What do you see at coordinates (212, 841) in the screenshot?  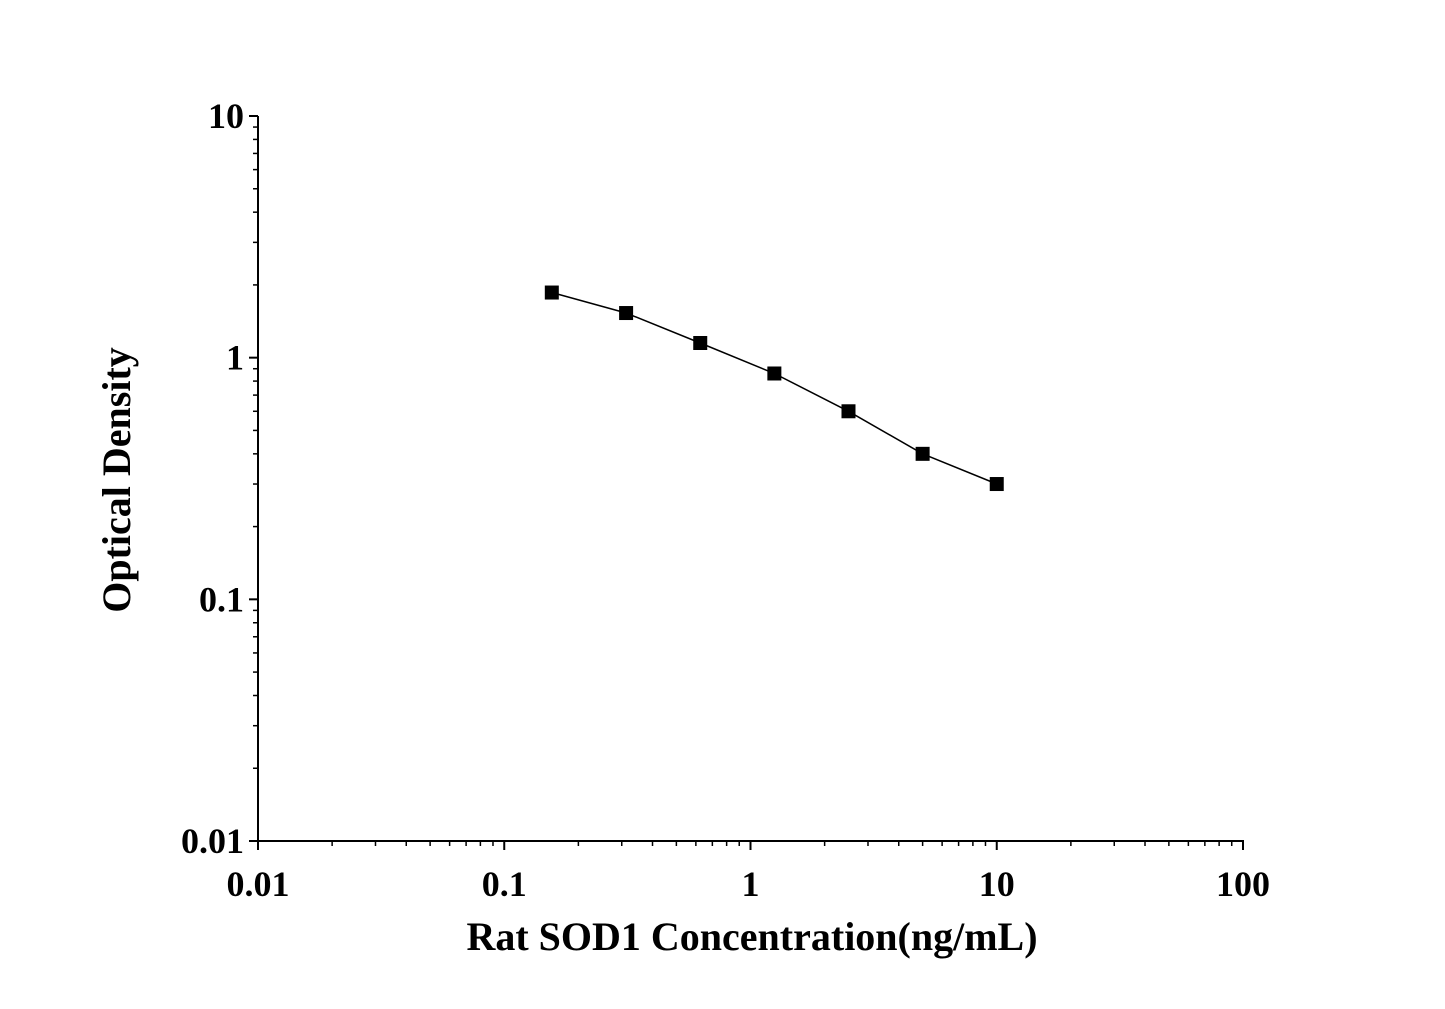 I see `y-tick-label: 0.01` at bounding box center [212, 841].